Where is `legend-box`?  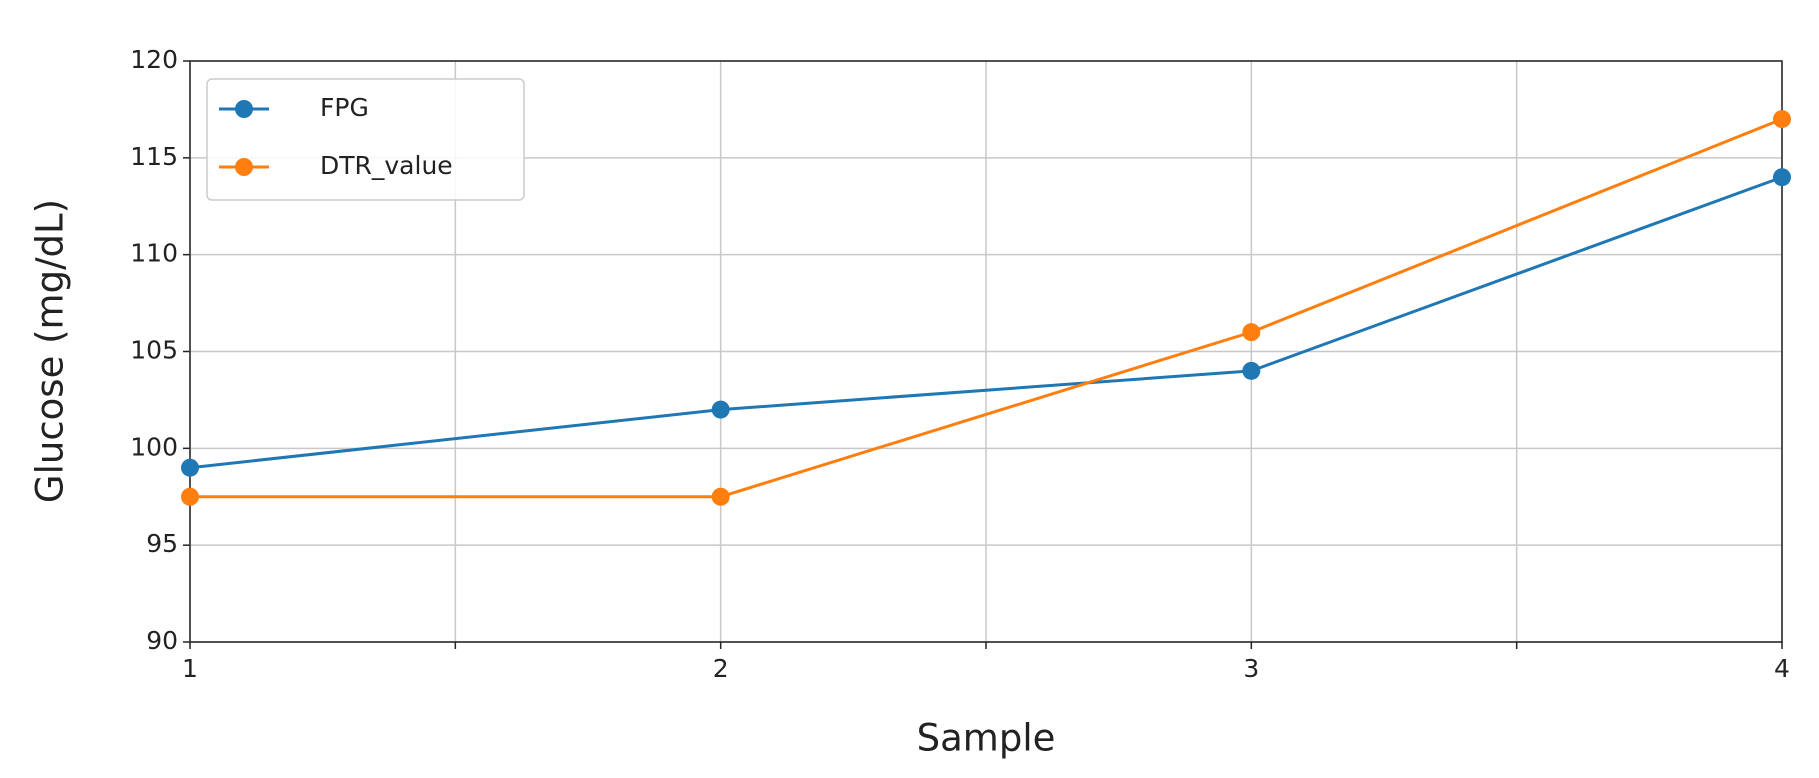
legend-box is located at coordinates (365, 139).